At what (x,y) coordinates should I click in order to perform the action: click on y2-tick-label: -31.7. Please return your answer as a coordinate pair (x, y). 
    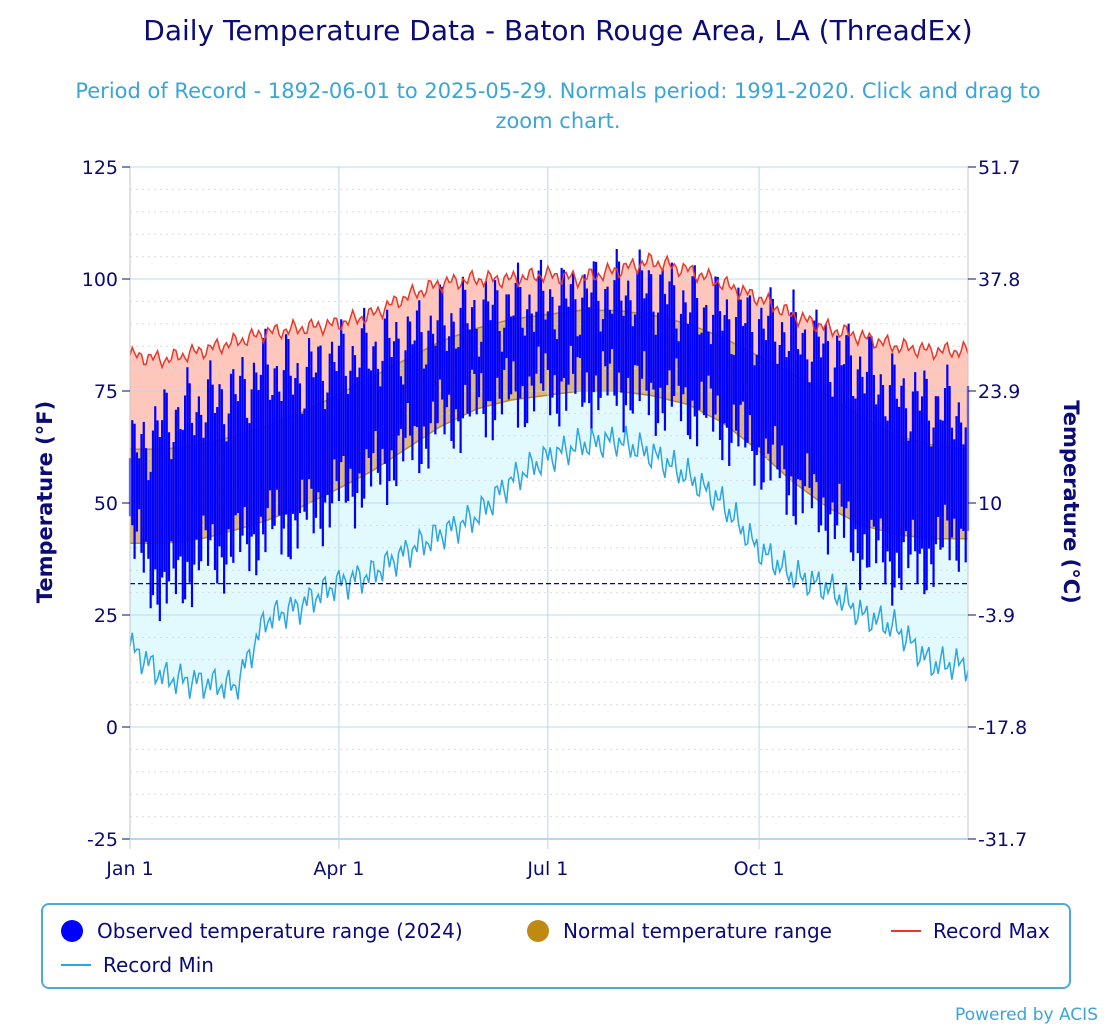
    Looking at the image, I should click on (1002, 840).